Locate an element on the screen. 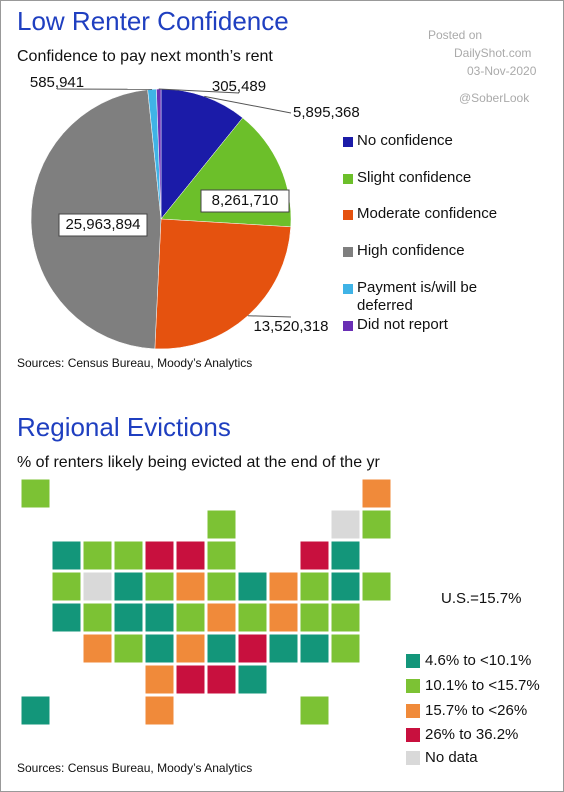 This screenshot has width=564, height=792. data-label: 25,963,894 is located at coordinates (102, 224).